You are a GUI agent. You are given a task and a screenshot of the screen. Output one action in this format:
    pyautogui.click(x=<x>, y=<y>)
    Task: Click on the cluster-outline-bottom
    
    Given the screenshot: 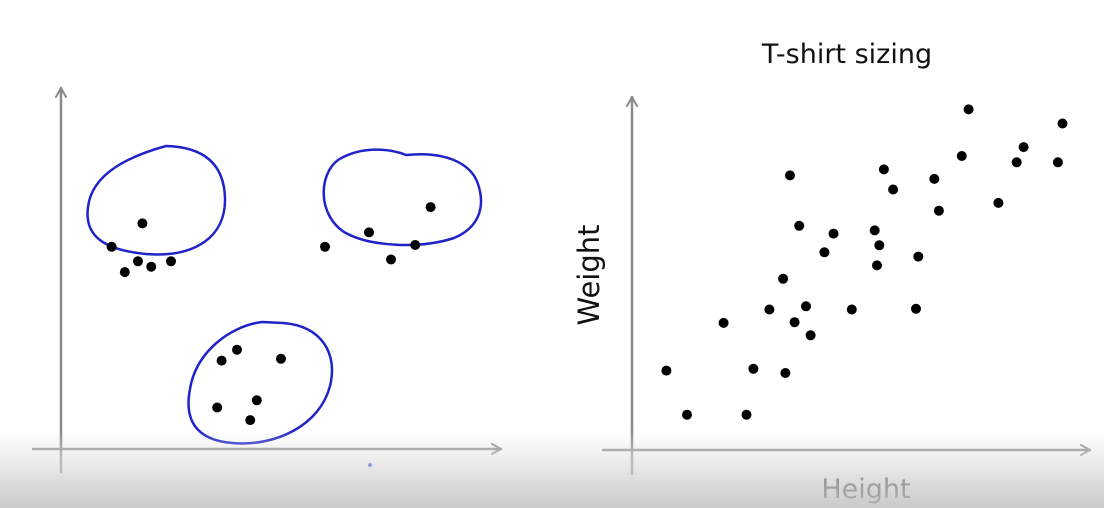 What is the action you would take?
    pyautogui.click(x=260, y=382)
    